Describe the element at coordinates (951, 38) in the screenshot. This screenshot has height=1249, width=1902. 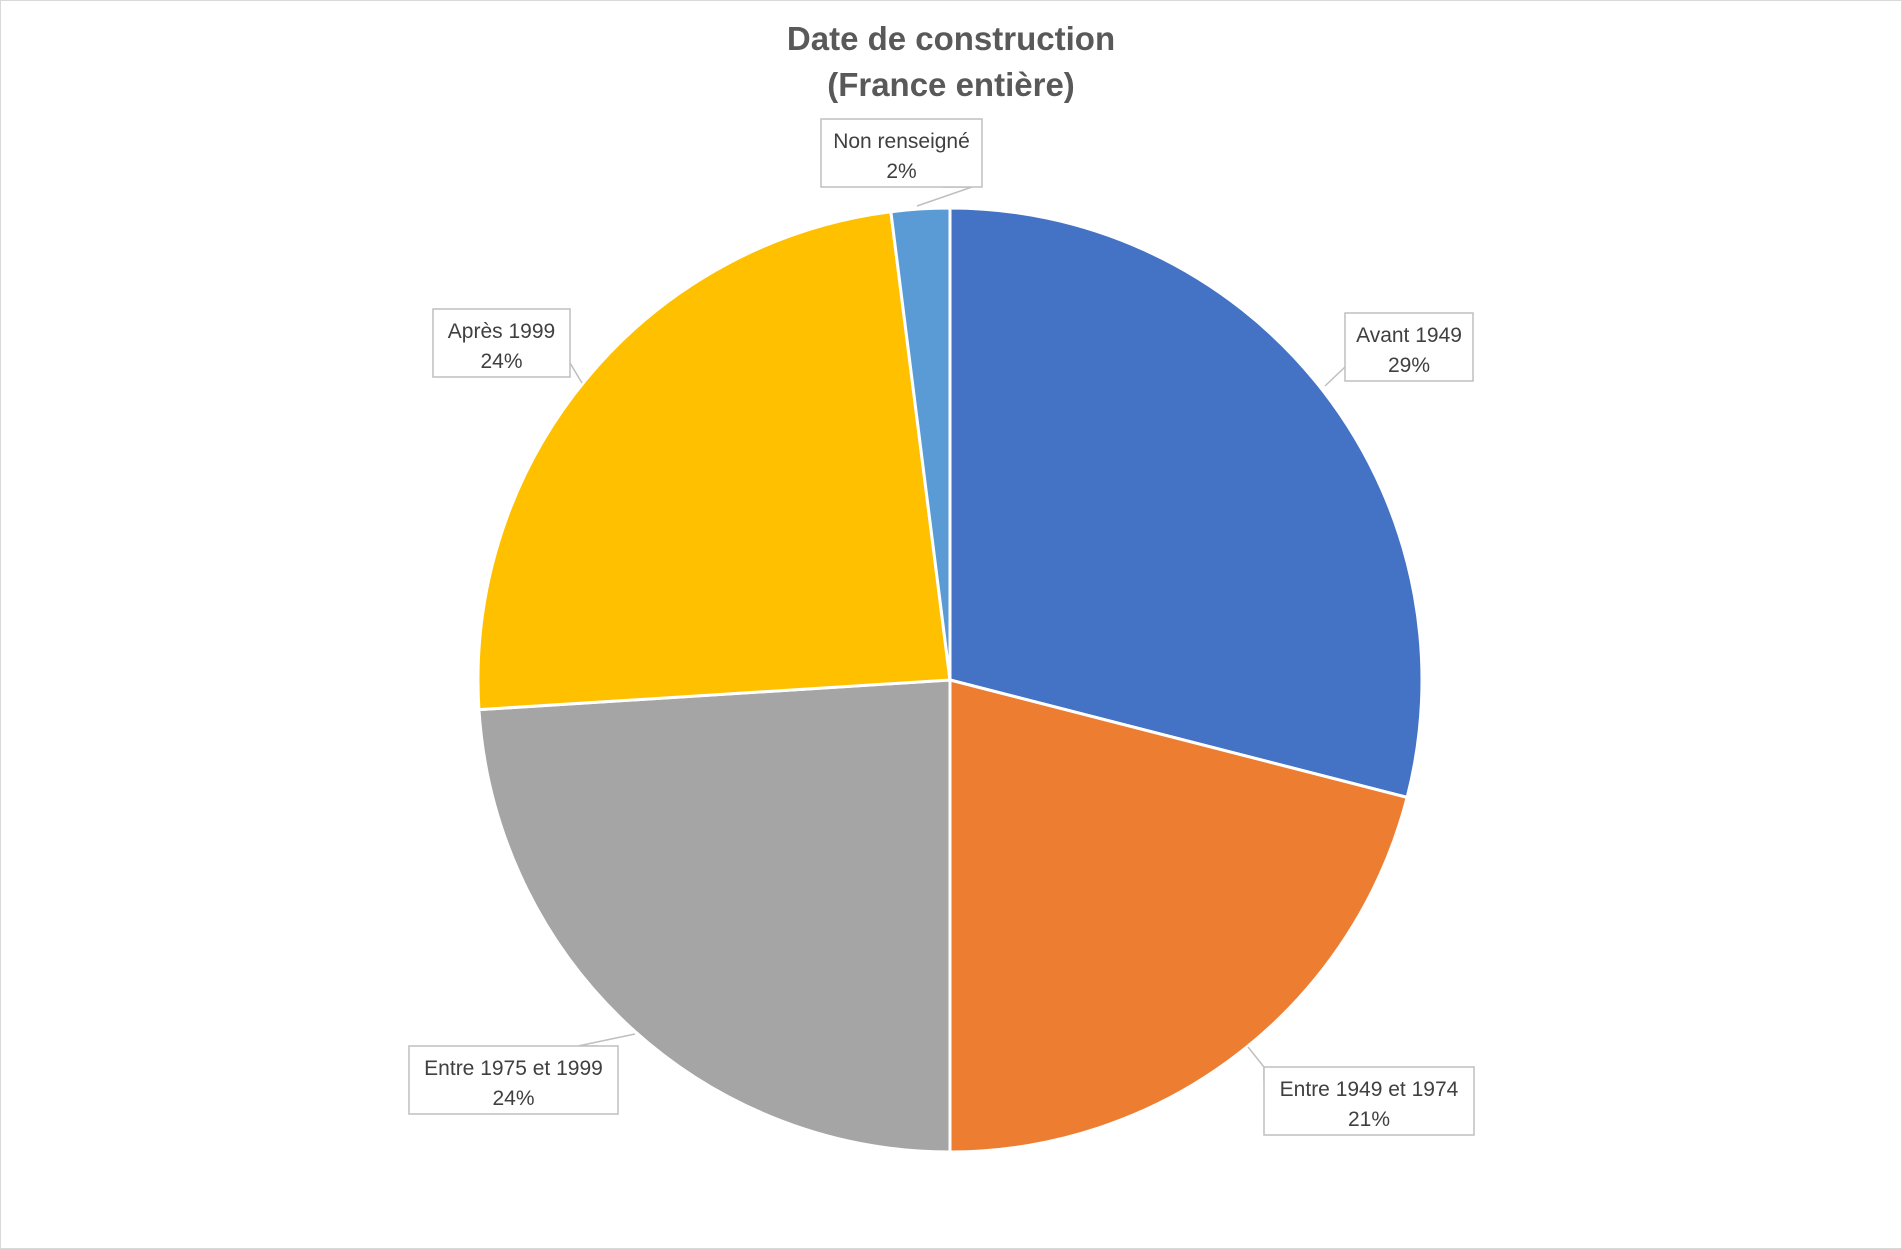
I see `chart-title-line1: Date de construction` at that location.